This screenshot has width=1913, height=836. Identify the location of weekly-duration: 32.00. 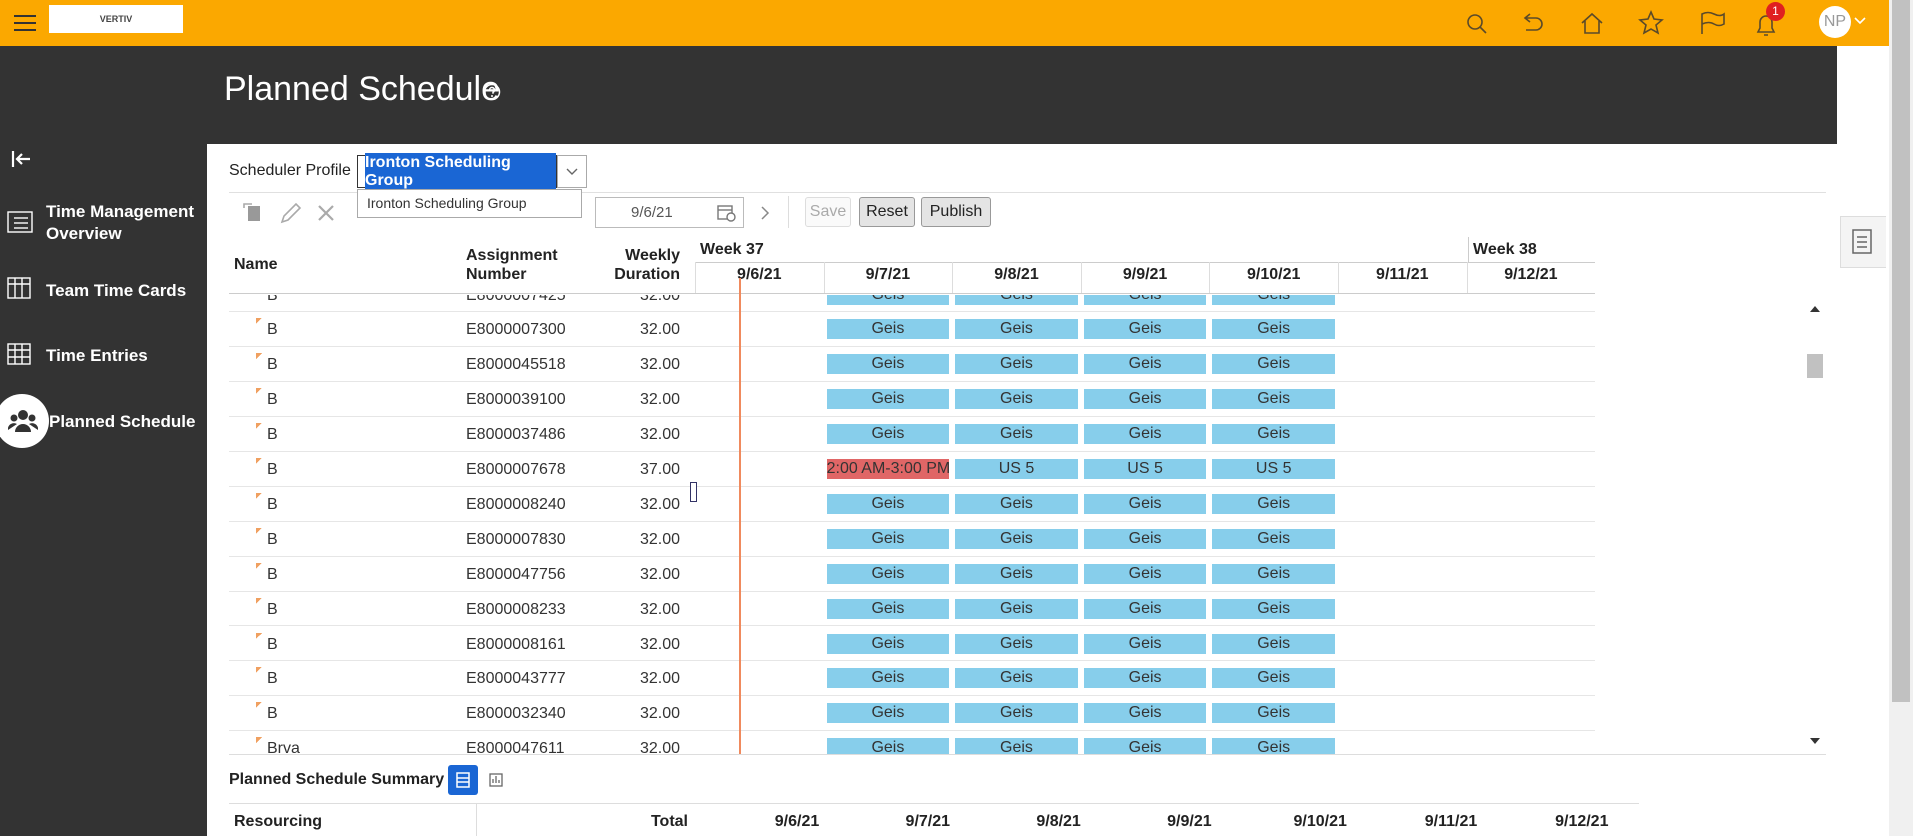
(659, 330).